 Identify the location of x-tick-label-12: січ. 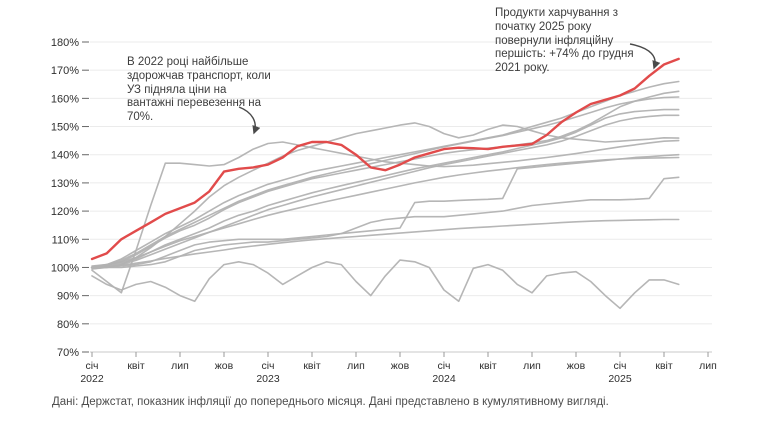
(619, 366).